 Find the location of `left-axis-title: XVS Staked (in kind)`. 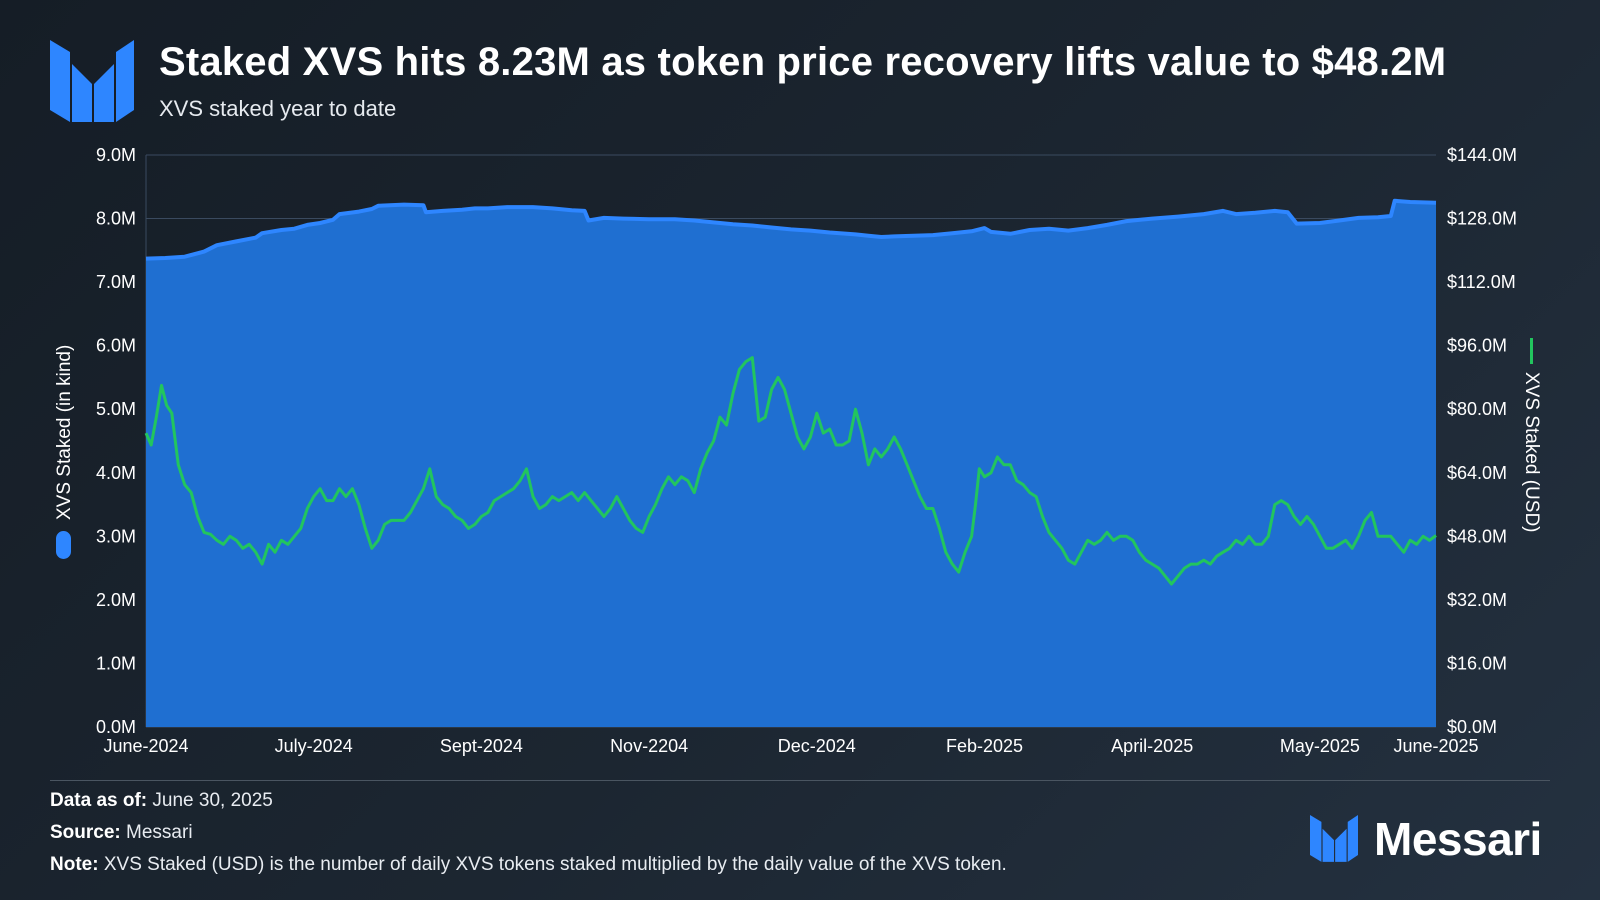

left-axis-title: XVS Staked (in kind) is located at coordinates (64, 432).